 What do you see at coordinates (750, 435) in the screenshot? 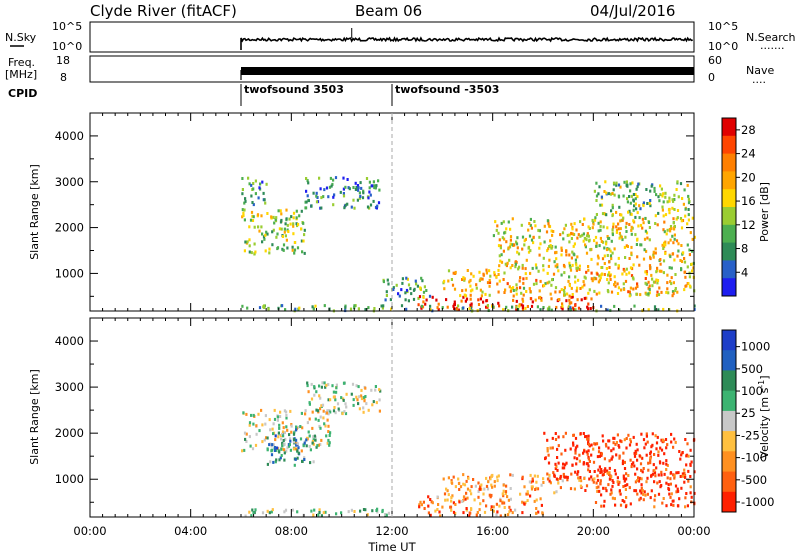
I see `colorbar-tick-label: -25` at bounding box center [750, 435].